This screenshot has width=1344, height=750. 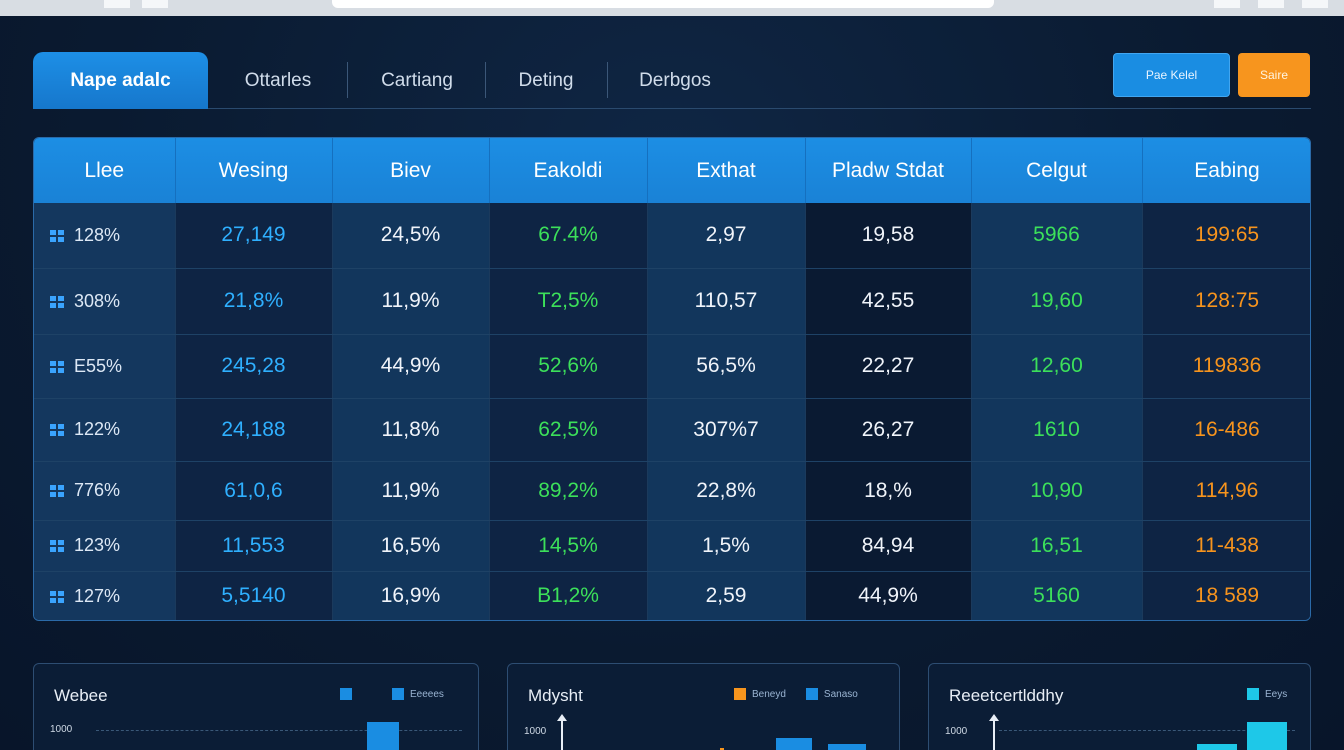 I want to click on gridline, so click(x=1147, y=730).